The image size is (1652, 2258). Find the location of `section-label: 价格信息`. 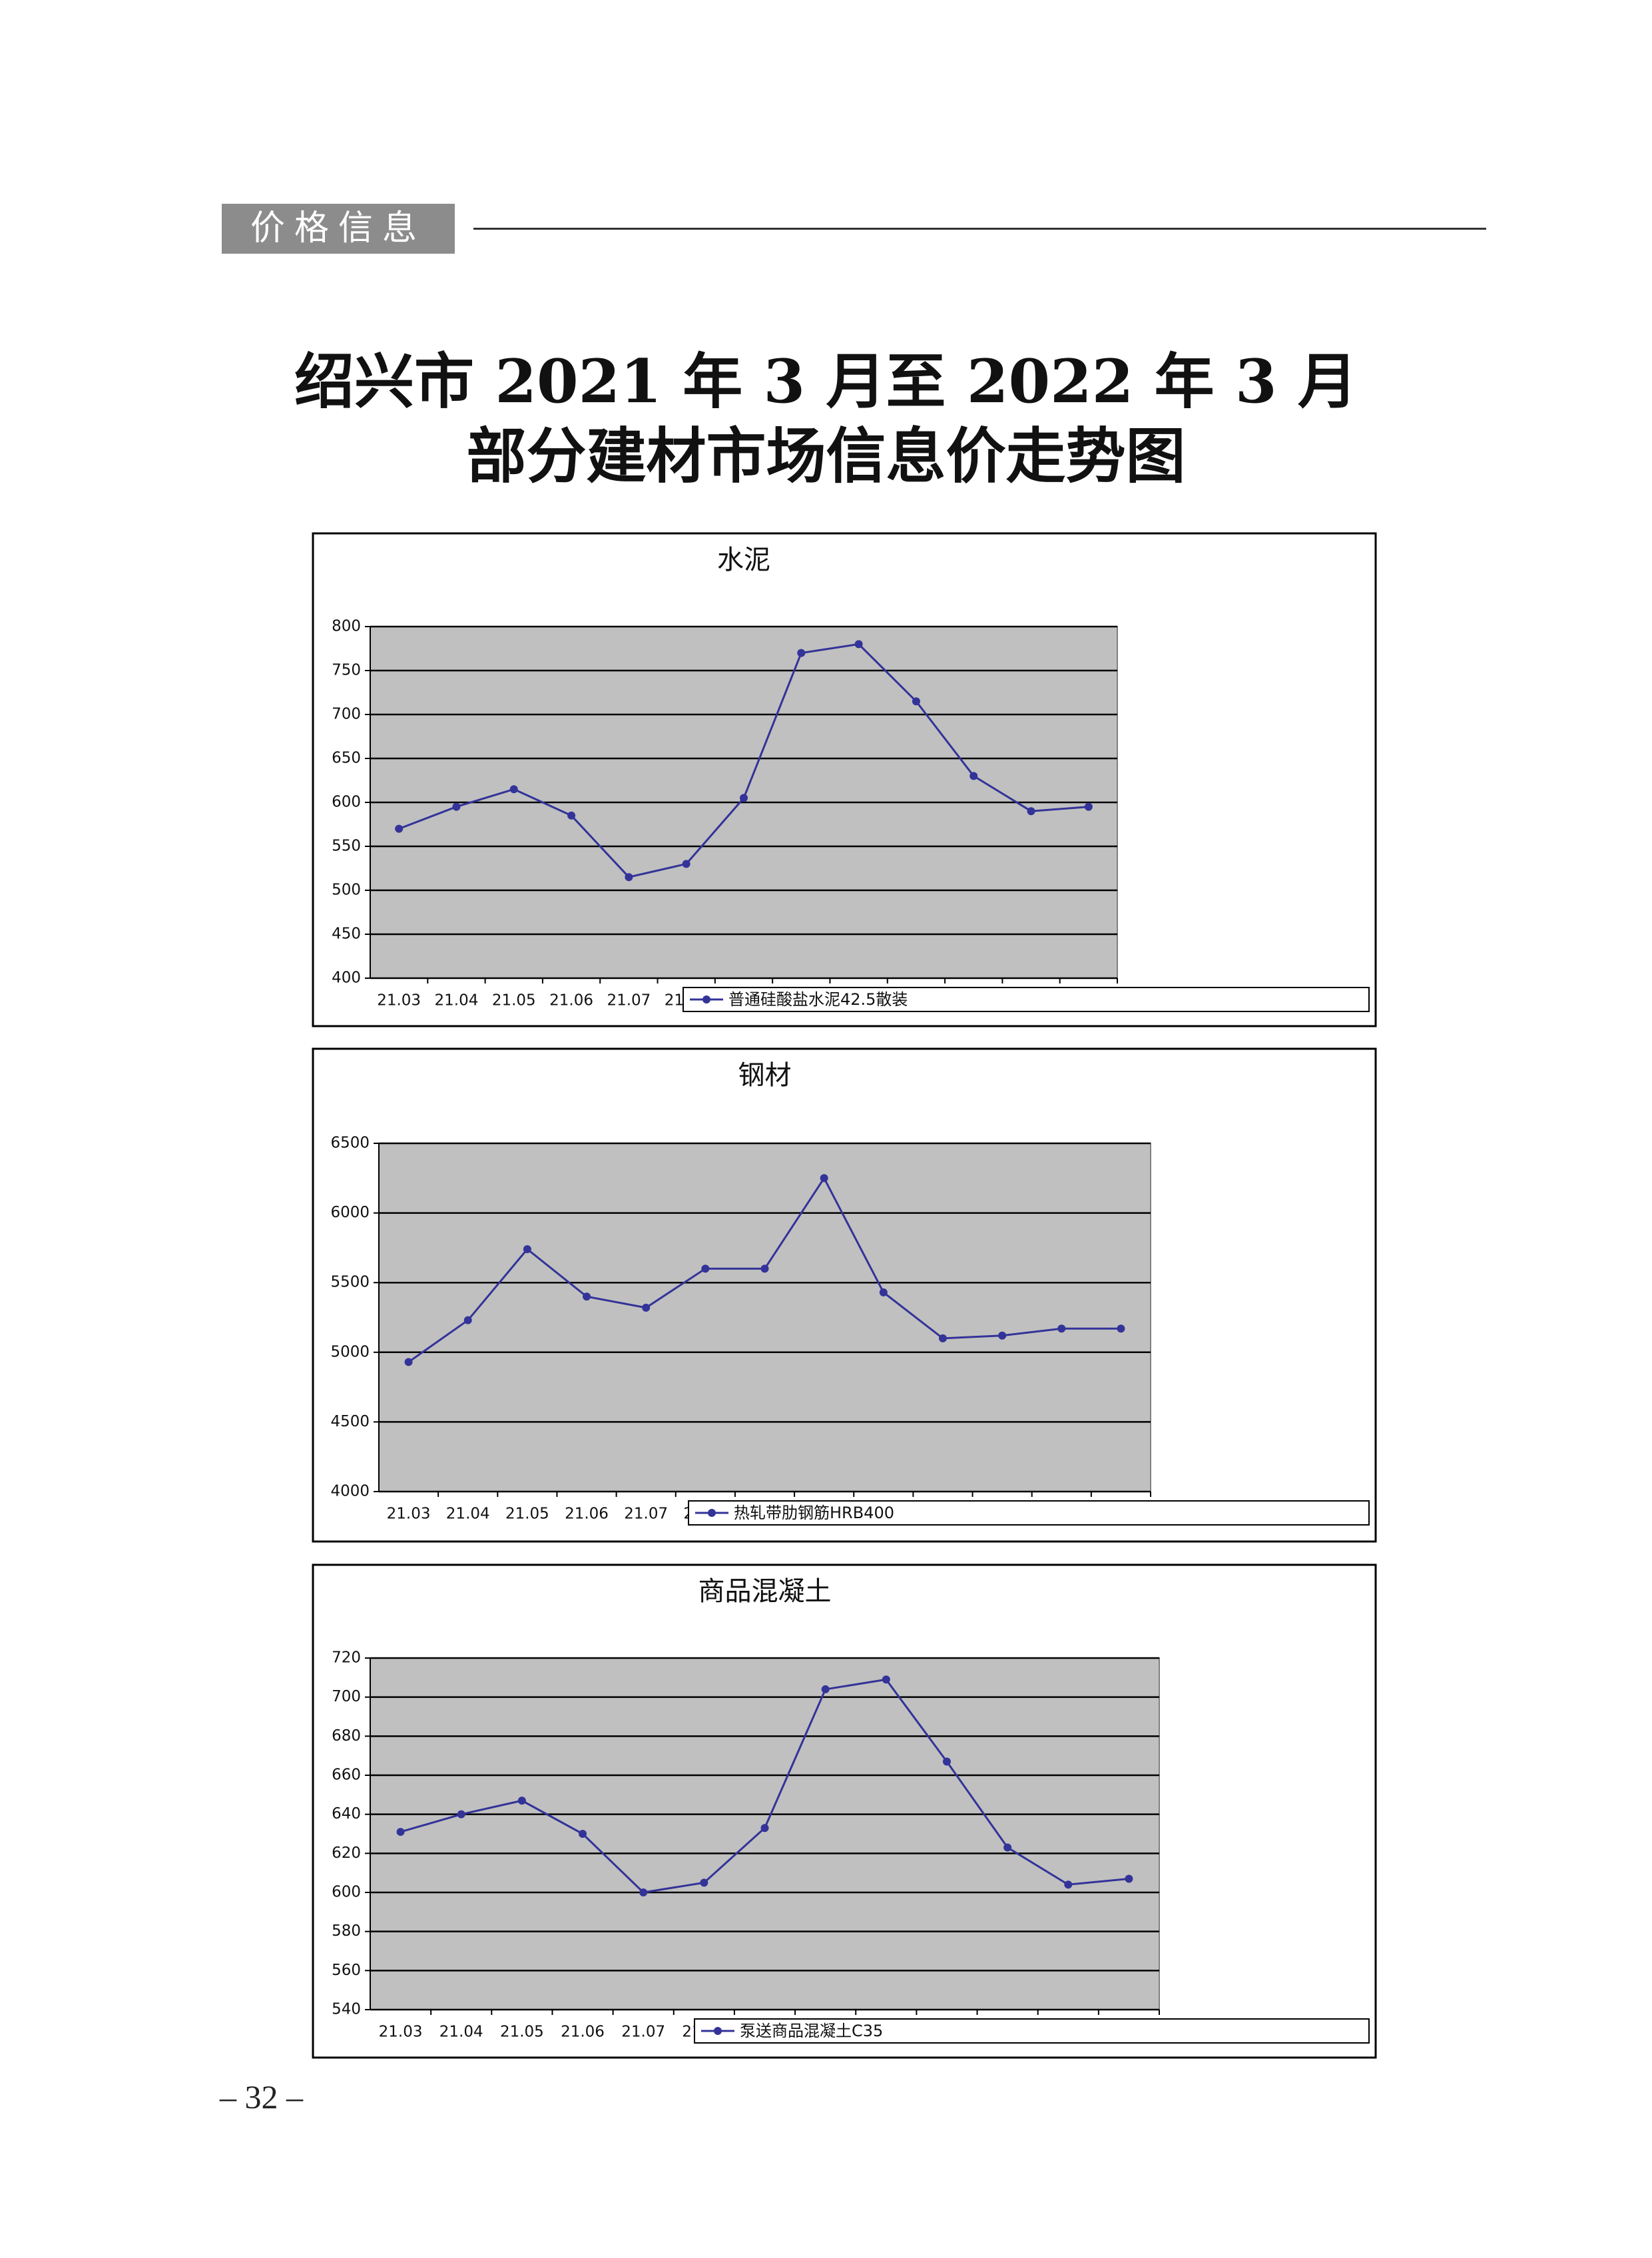

section-label: 价格信息 is located at coordinates (338, 229).